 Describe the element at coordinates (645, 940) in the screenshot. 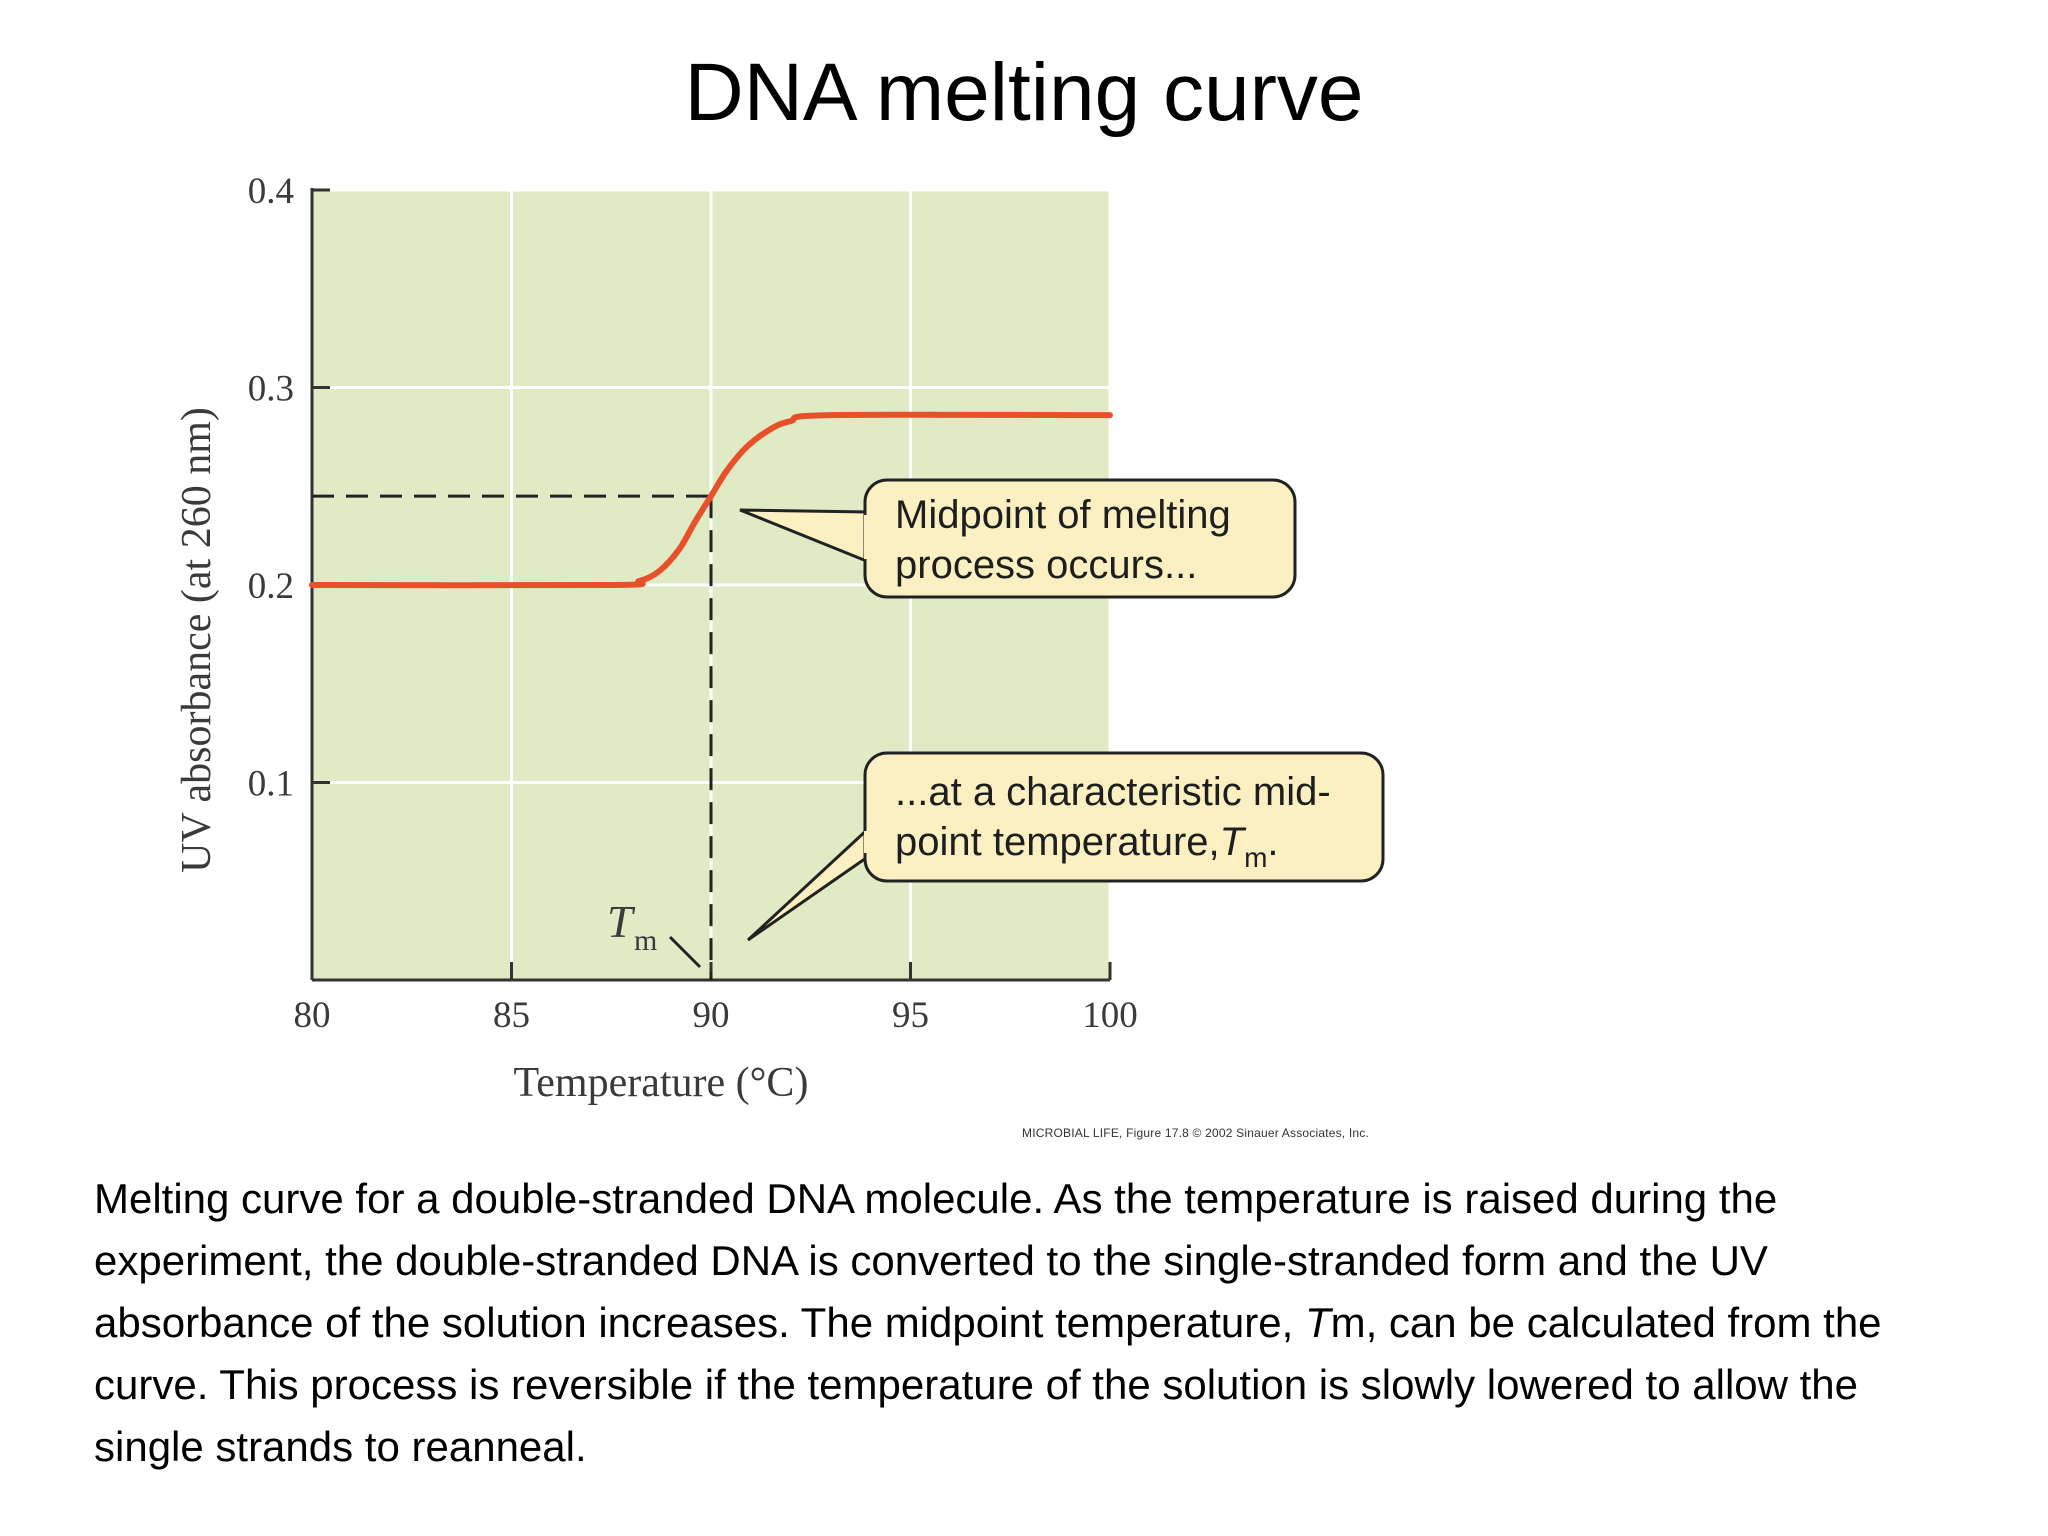

I see `tm-axis-label-subscript: m` at that location.